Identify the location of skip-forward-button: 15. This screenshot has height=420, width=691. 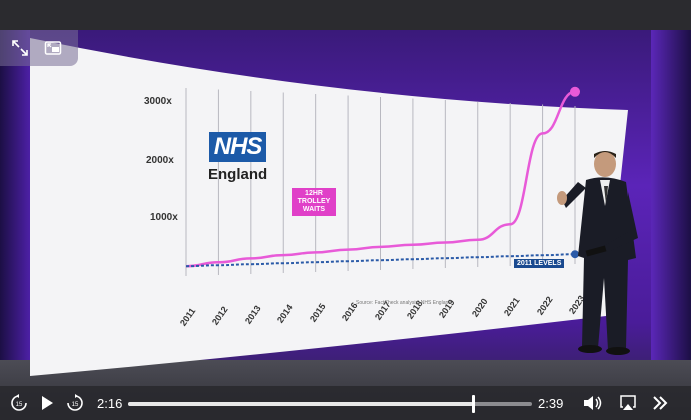
(75, 405).